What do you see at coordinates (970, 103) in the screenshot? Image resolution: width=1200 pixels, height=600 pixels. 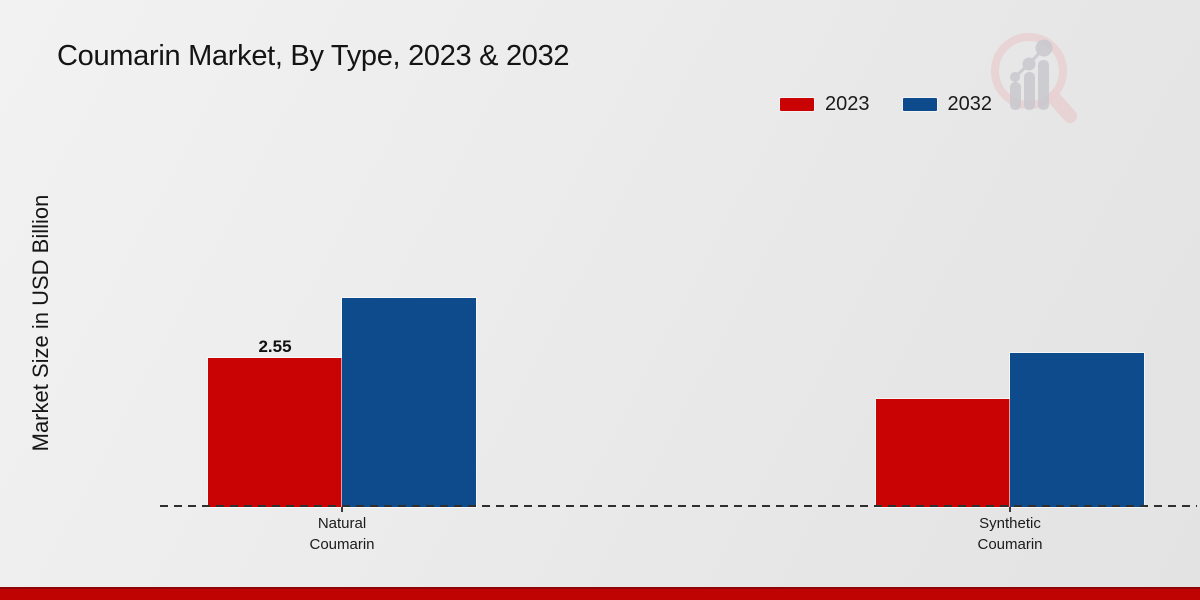 I see `legend-label: 2032` at bounding box center [970, 103].